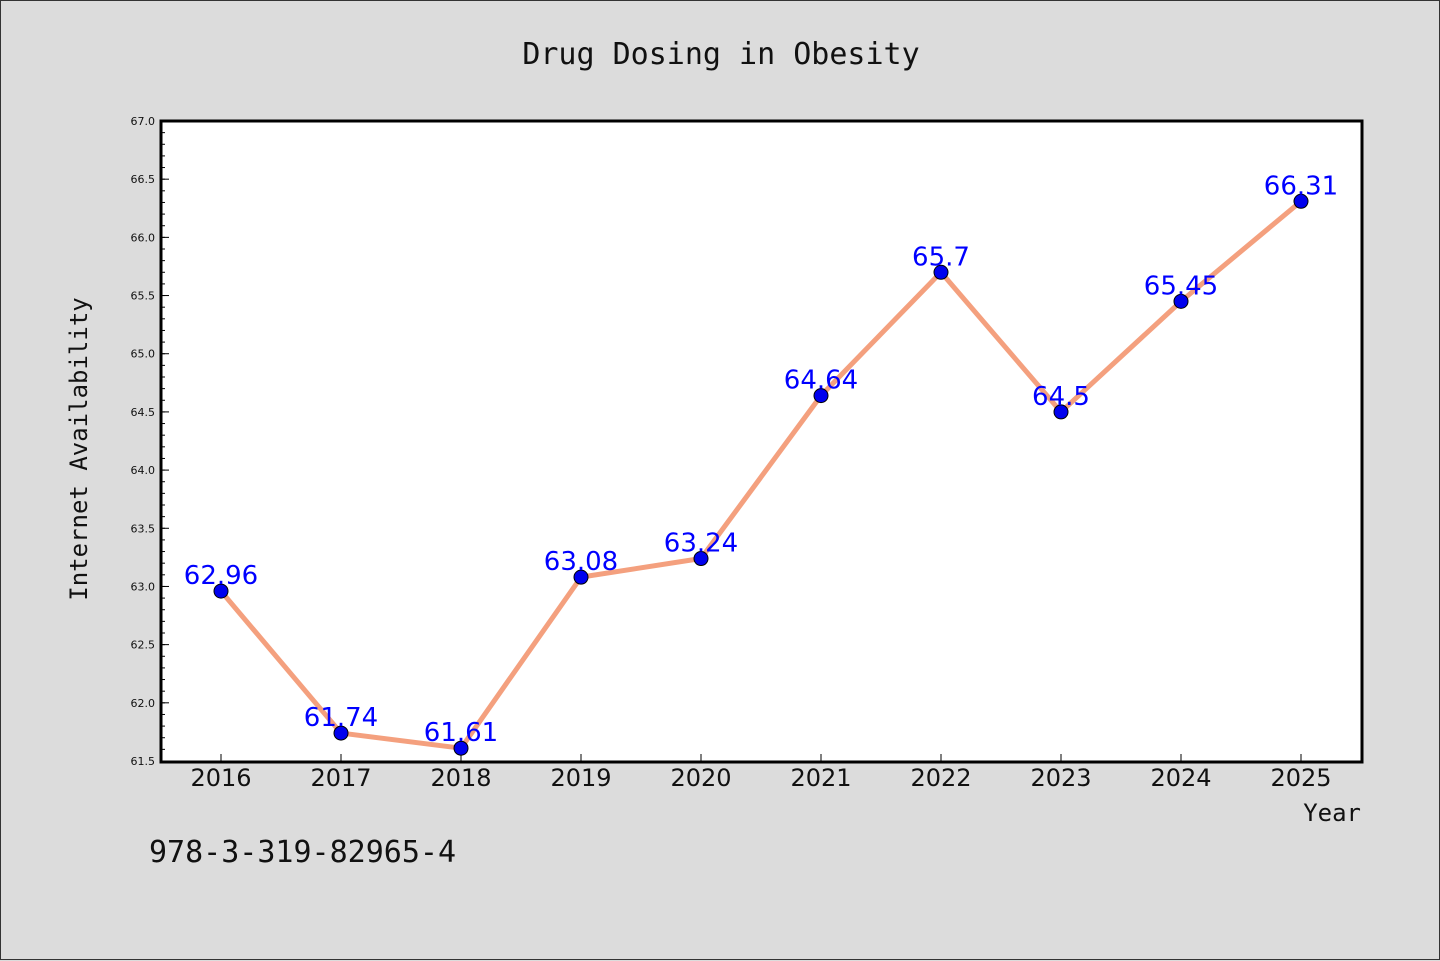 The width and height of the screenshot is (1440, 961). Describe the element at coordinates (701, 544) in the screenshot. I see `data-label: 63.24` at that location.